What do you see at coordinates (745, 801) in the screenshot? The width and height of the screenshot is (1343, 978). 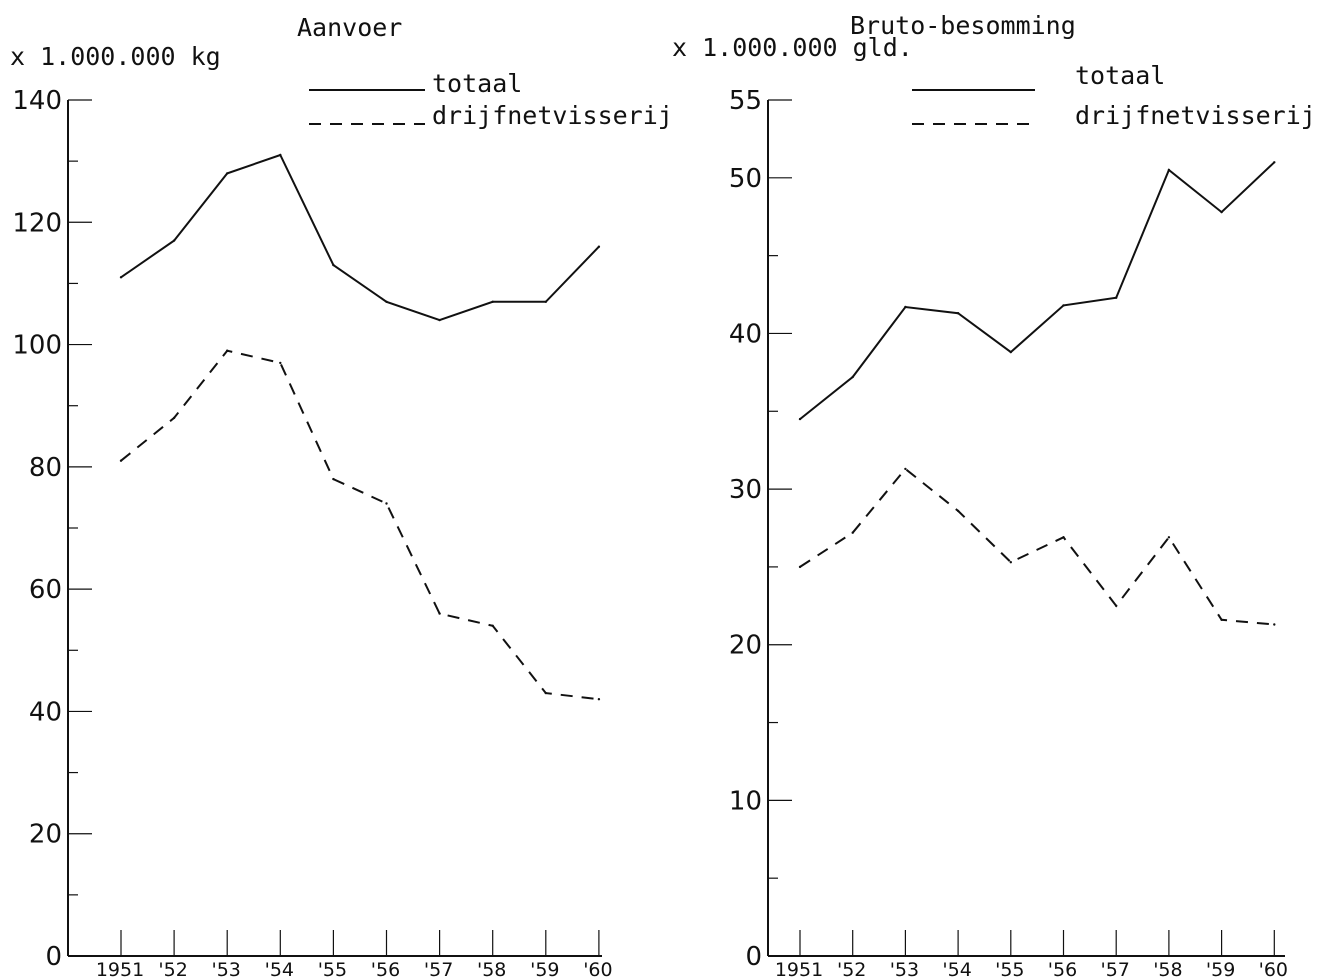 I see `y-tick-label: 10` at bounding box center [745, 801].